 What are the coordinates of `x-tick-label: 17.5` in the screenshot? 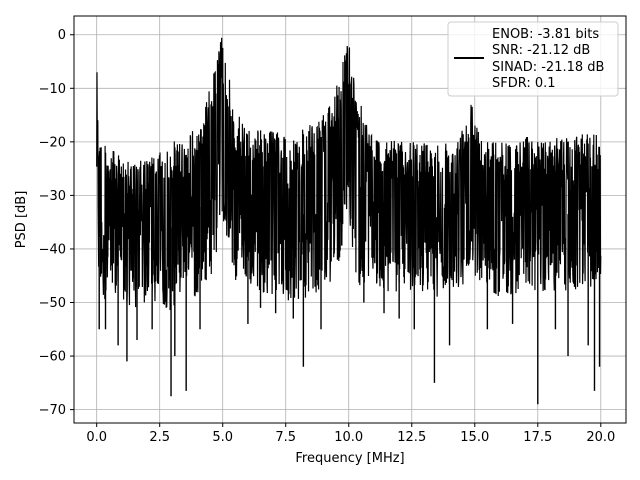 It's located at (537, 437).